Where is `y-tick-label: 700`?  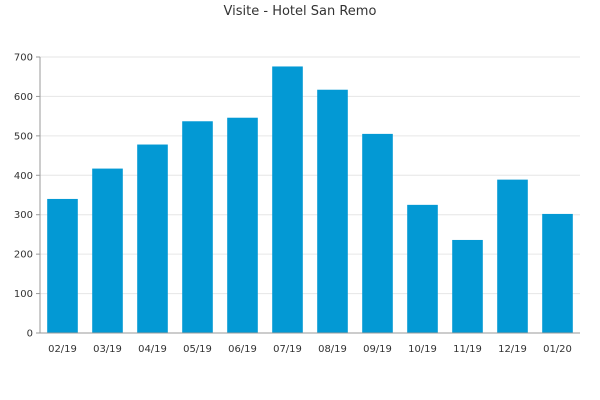
y-tick-label: 700 is located at coordinates (23, 58).